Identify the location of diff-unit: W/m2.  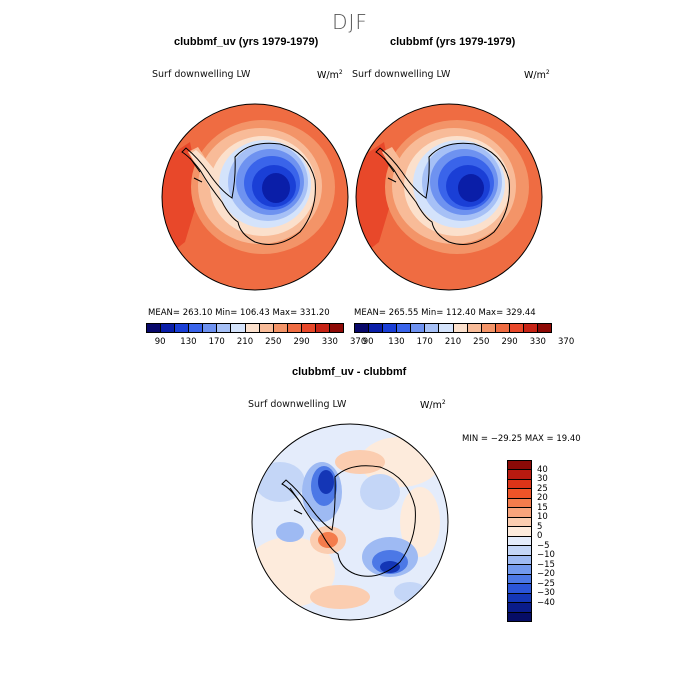
(433, 405).